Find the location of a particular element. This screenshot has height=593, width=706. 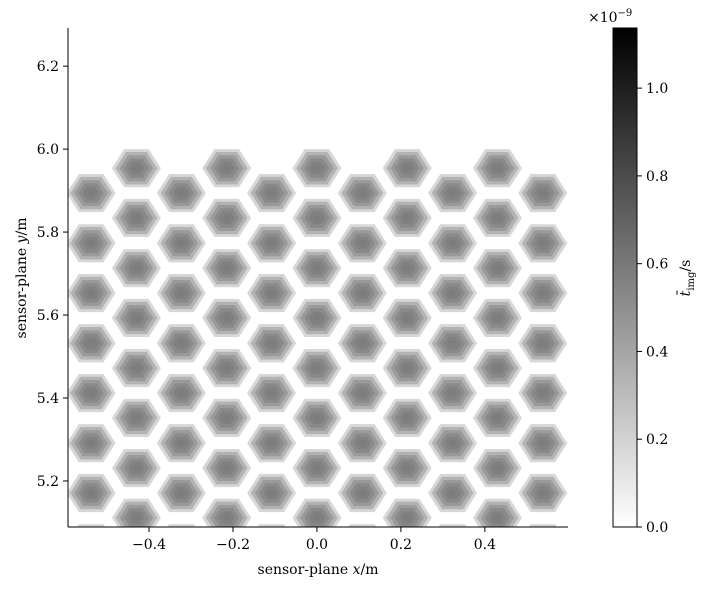

cb-label-main: t̄ is located at coordinates (685, 292).